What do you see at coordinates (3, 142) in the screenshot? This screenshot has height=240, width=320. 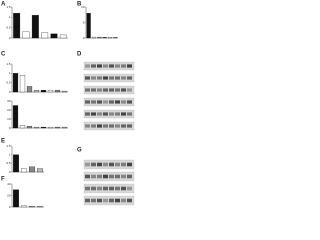 I see `panel-label: E` at bounding box center [3, 142].